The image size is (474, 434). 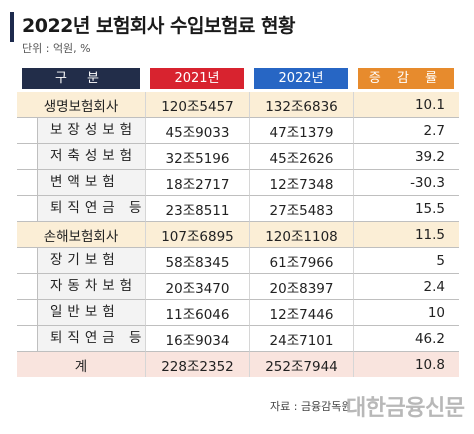 I want to click on value-2021-cell: 228조2352, so click(x=197, y=364).